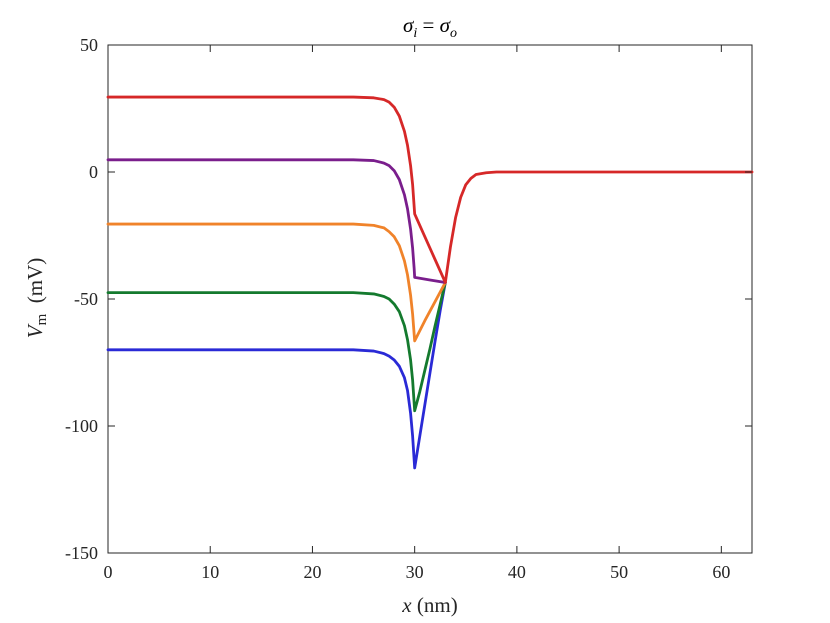 Image resolution: width=830 pixels, height=623 pixels. What do you see at coordinates (312, 572) in the screenshot?
I see `x-tick-label: 20` at bounding box center [312, 572].